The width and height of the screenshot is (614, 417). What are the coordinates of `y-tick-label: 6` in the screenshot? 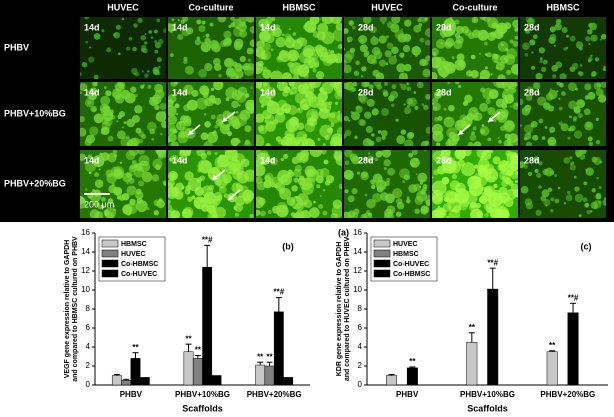 It's located at (88, 327).